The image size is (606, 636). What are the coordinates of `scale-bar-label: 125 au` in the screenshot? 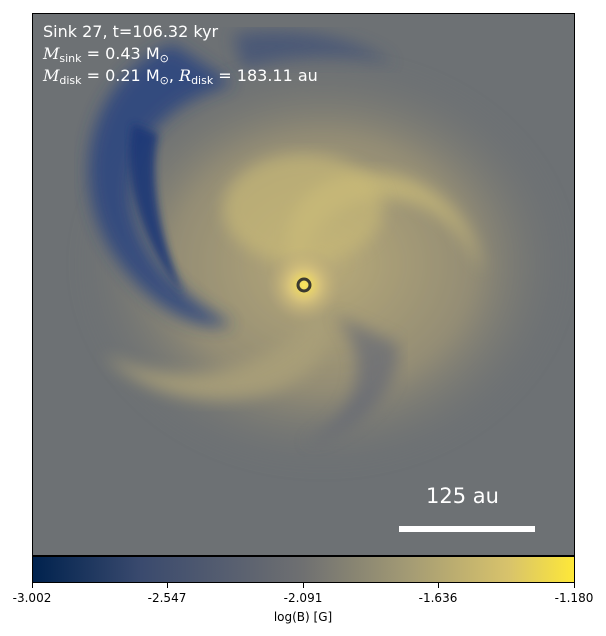 It's located at (462, 496).